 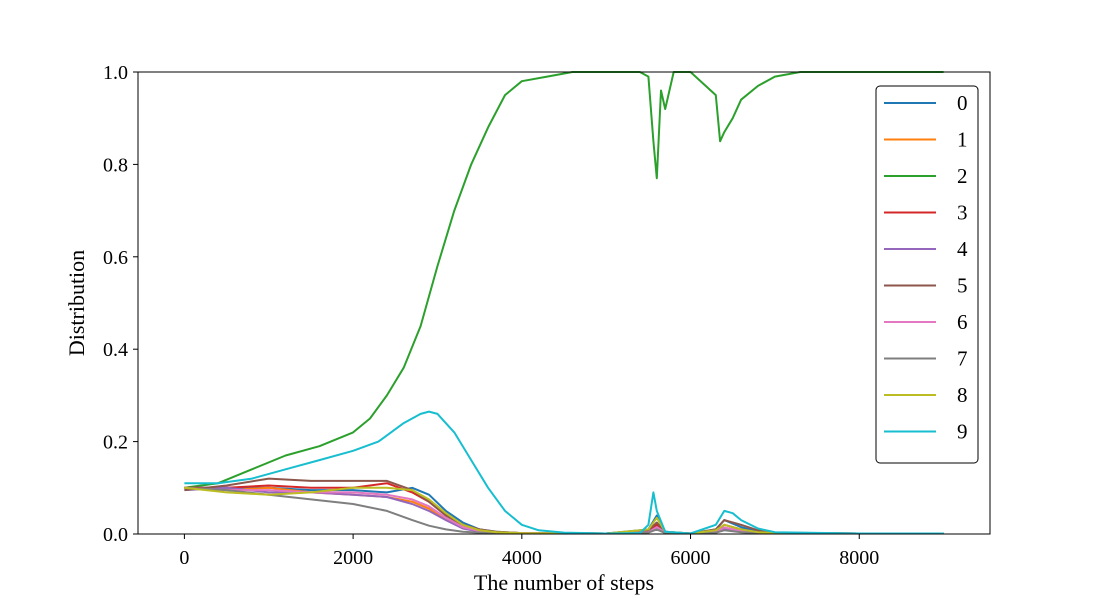 What do you see at coordinates (962, 140) in the screenshot?
I see `legend-label-1: 1` at bounding box center [962, 140].